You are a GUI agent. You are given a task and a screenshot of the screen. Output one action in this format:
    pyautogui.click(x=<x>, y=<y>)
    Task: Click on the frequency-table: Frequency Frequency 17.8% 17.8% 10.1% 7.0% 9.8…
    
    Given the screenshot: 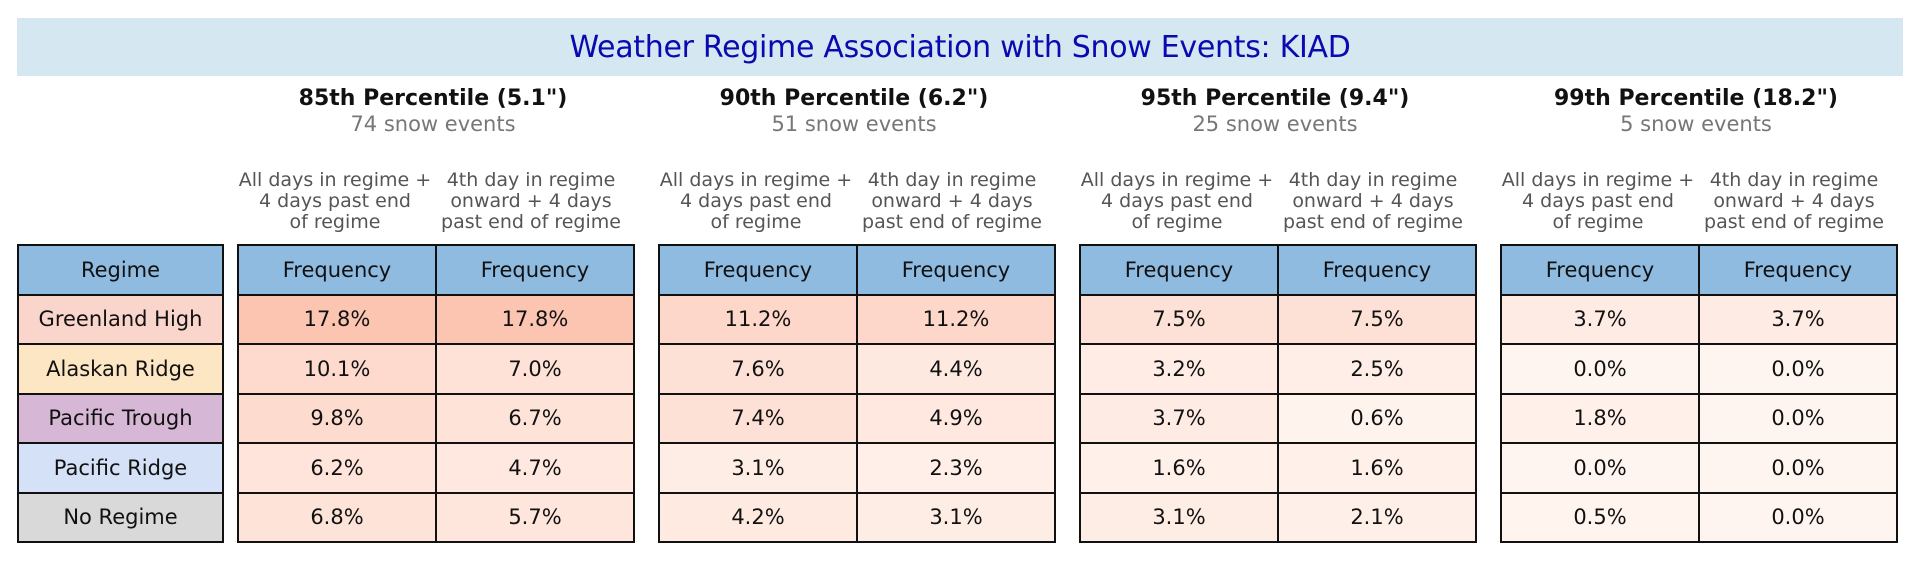 What is the action you would take?
    pyautogui.click(x=436, y=393)
    